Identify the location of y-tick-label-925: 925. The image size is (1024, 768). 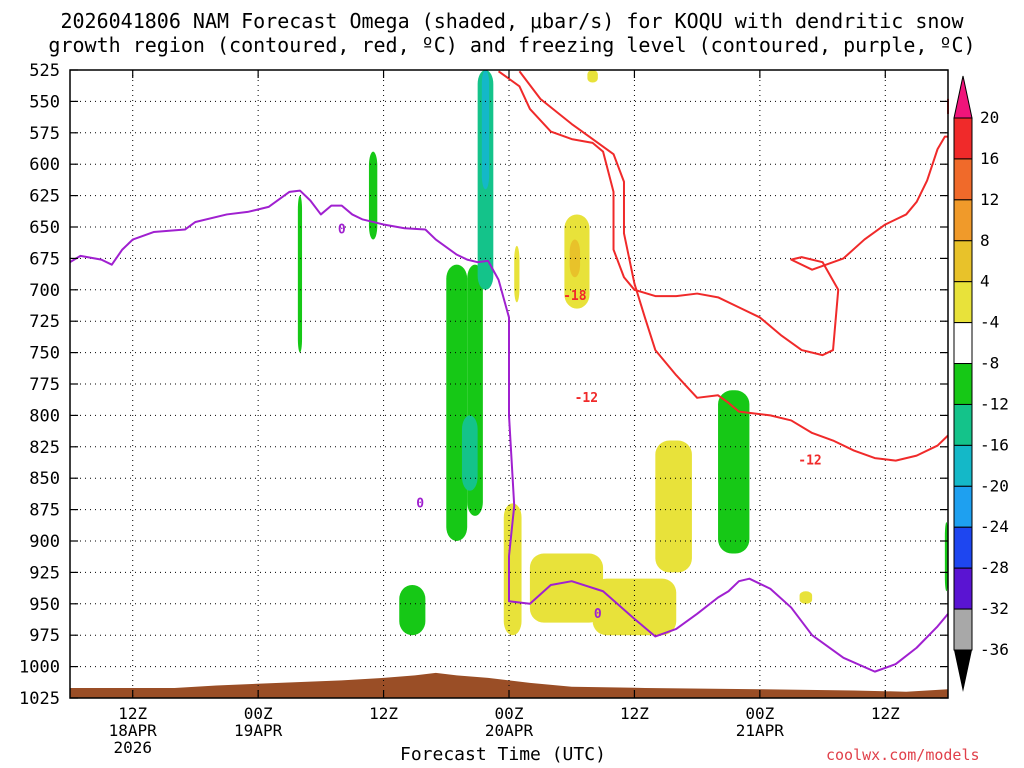
(44, 573).